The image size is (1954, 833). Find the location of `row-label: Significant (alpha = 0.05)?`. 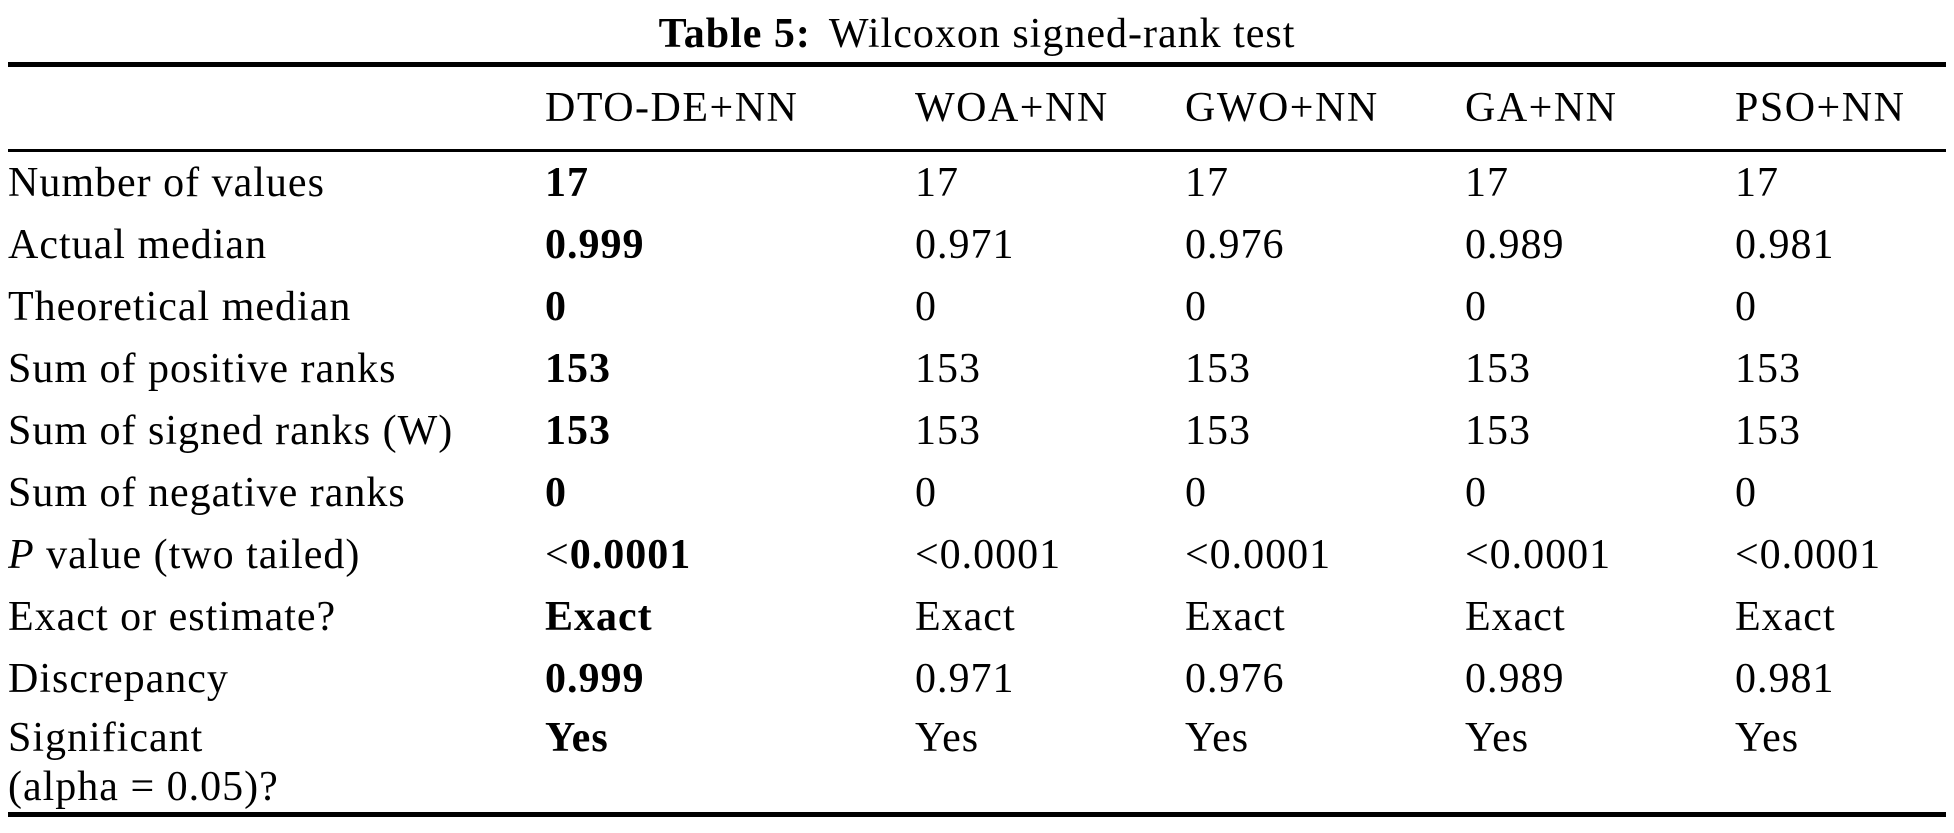

row-label: Significant (alpha = 0.05)? is located at coordinates (143, 762).